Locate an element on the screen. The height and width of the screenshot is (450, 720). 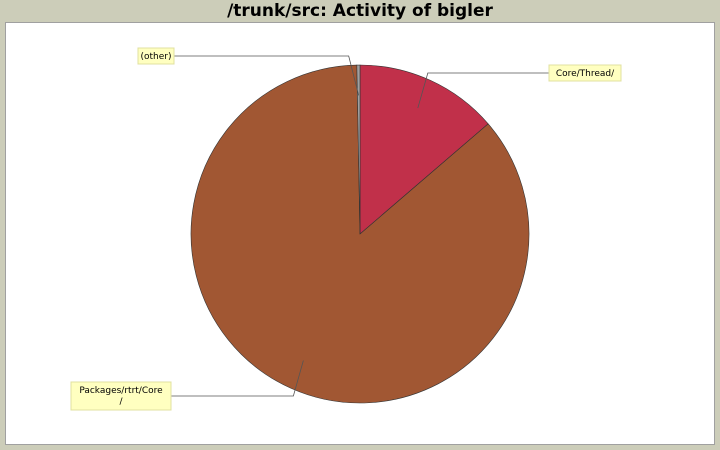
slice-label-1: Core/Thread/ is located at coordinates (585, 74).